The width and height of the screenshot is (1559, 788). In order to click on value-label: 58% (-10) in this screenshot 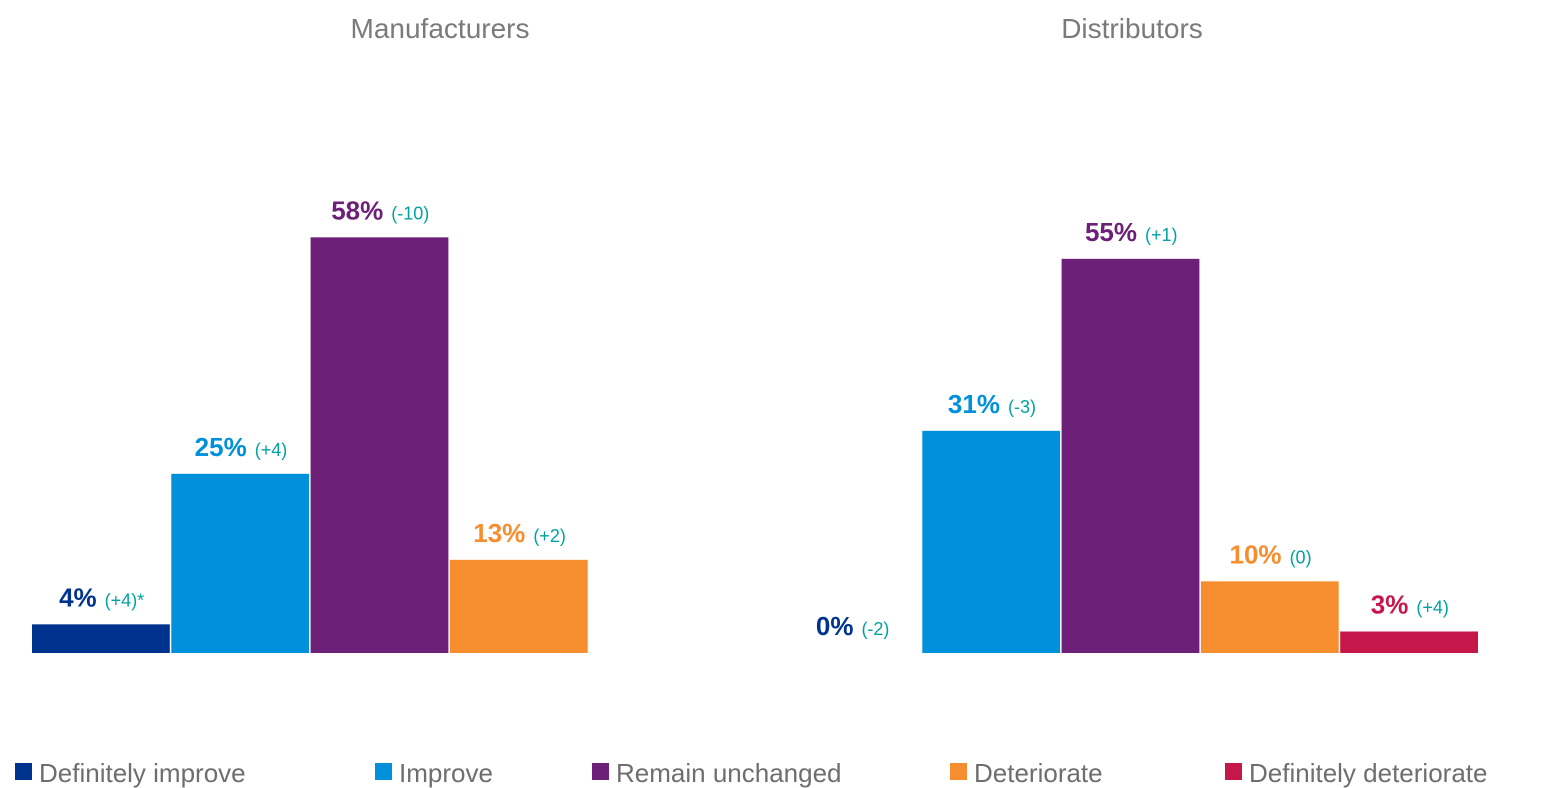, I will do `click(380, 210)`.